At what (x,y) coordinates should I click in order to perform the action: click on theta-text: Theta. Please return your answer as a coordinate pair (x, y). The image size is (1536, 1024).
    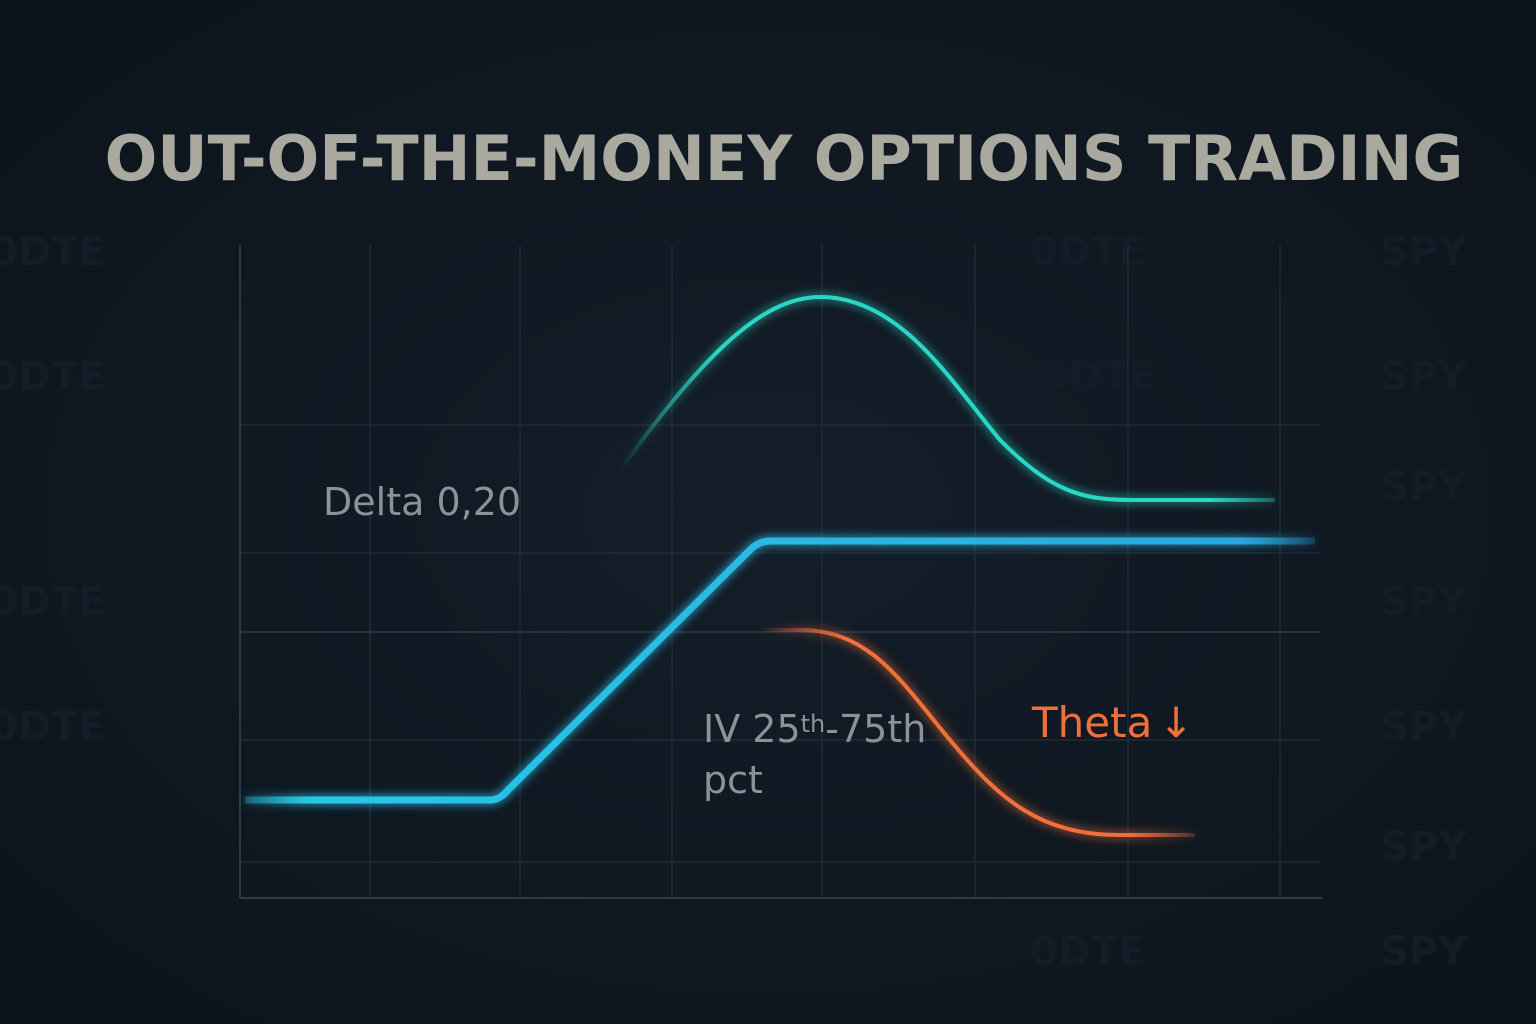
    Looking at the image, I should click on (1091, 722).